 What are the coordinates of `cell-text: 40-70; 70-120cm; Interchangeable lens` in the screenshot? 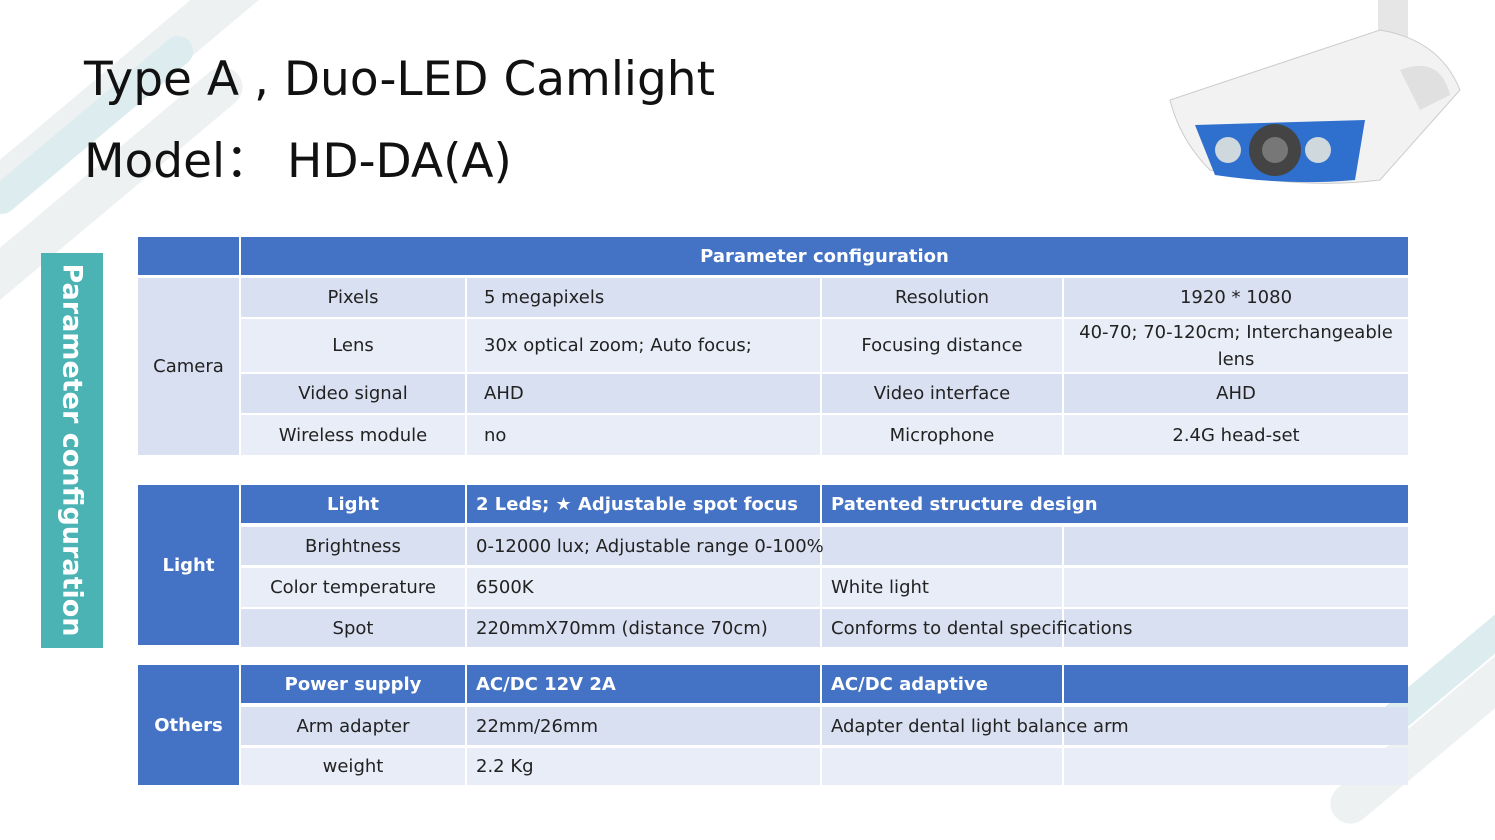 It's located at (1236, 345).